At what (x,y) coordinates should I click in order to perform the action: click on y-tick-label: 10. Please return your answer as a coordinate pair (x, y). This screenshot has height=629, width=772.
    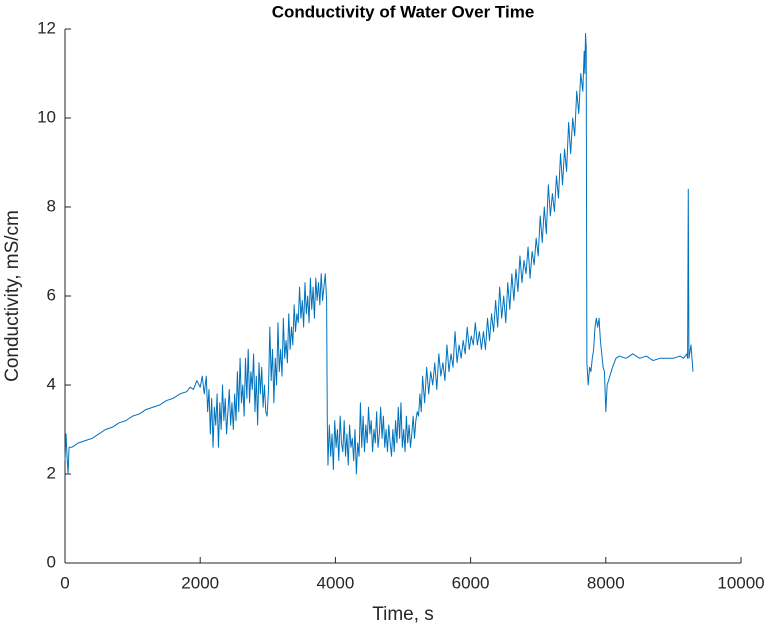
    Looking at the image, I should click on (46, 116).